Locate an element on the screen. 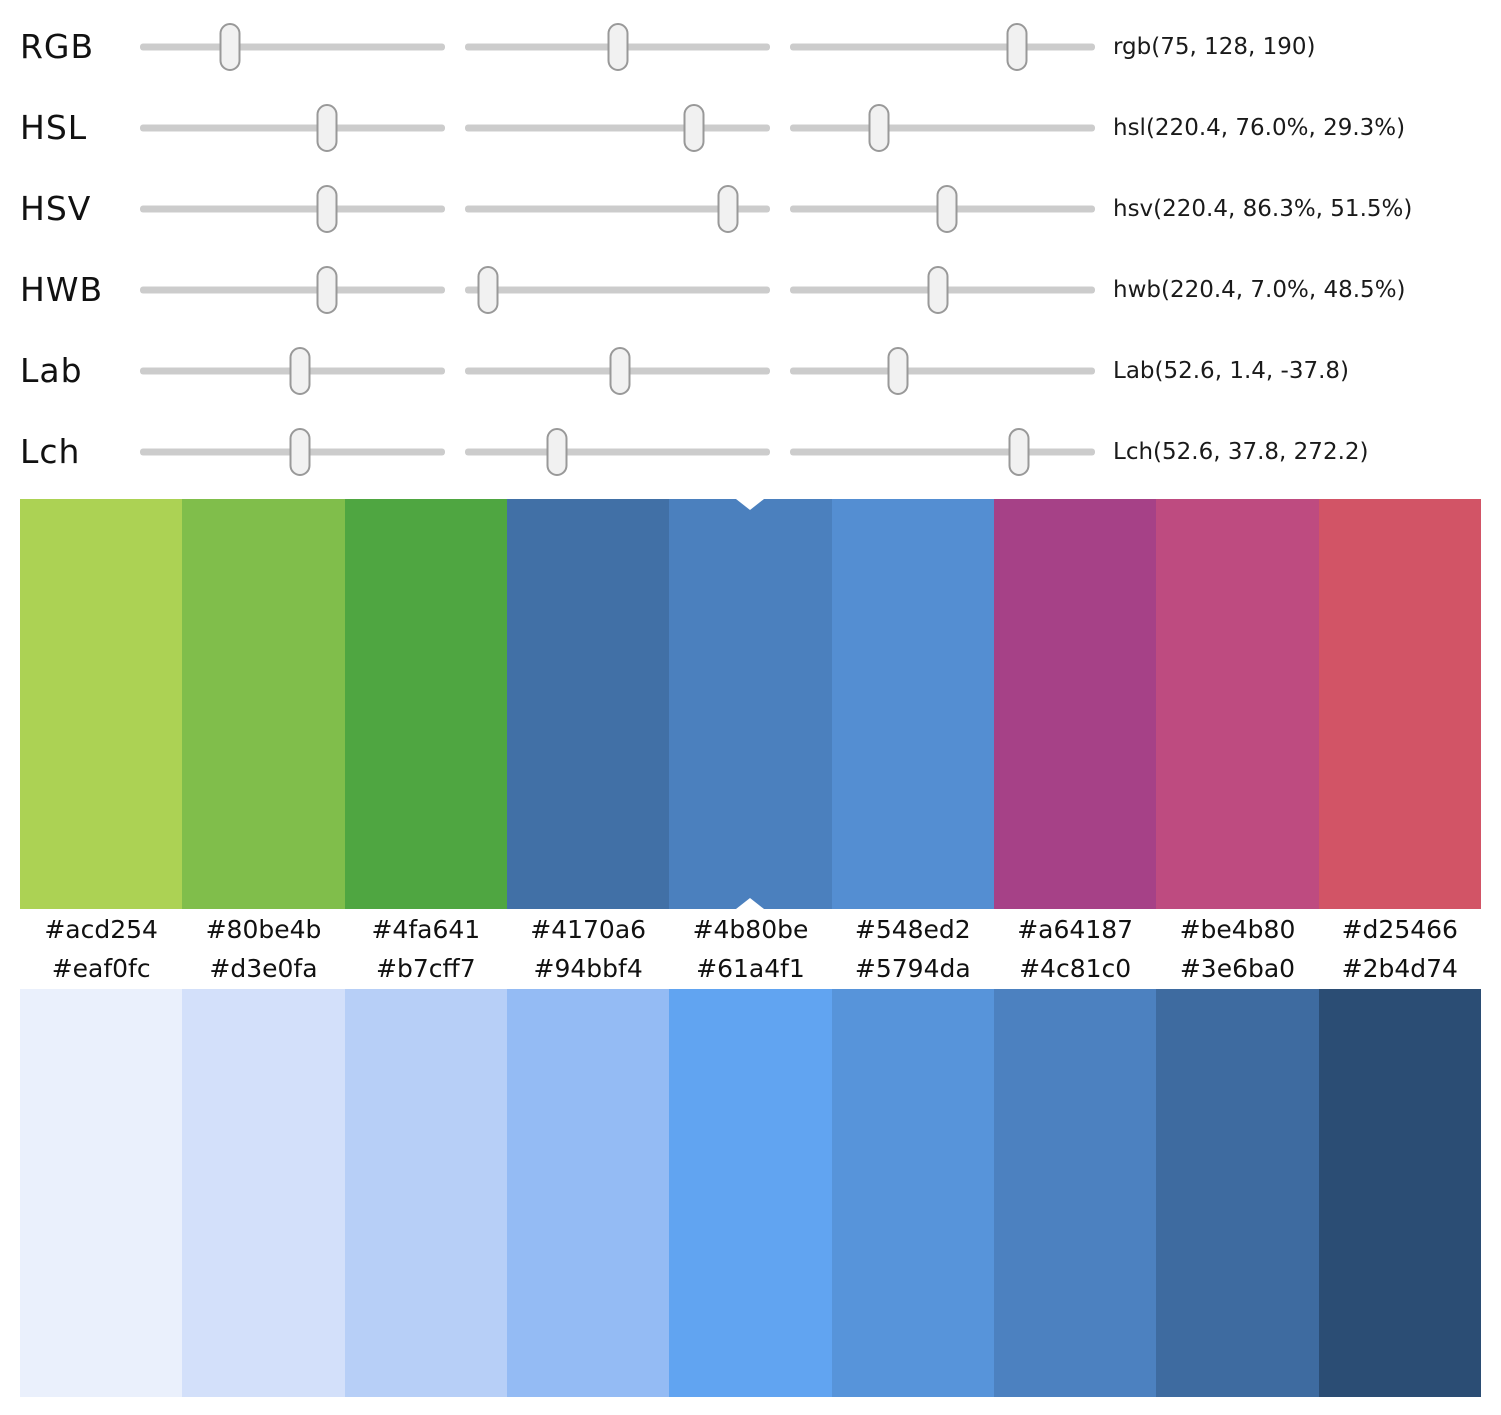 This screenshot has width=1501, height=1415. colorspace-label-hsv: HSV is located at coordinates (56, 208).